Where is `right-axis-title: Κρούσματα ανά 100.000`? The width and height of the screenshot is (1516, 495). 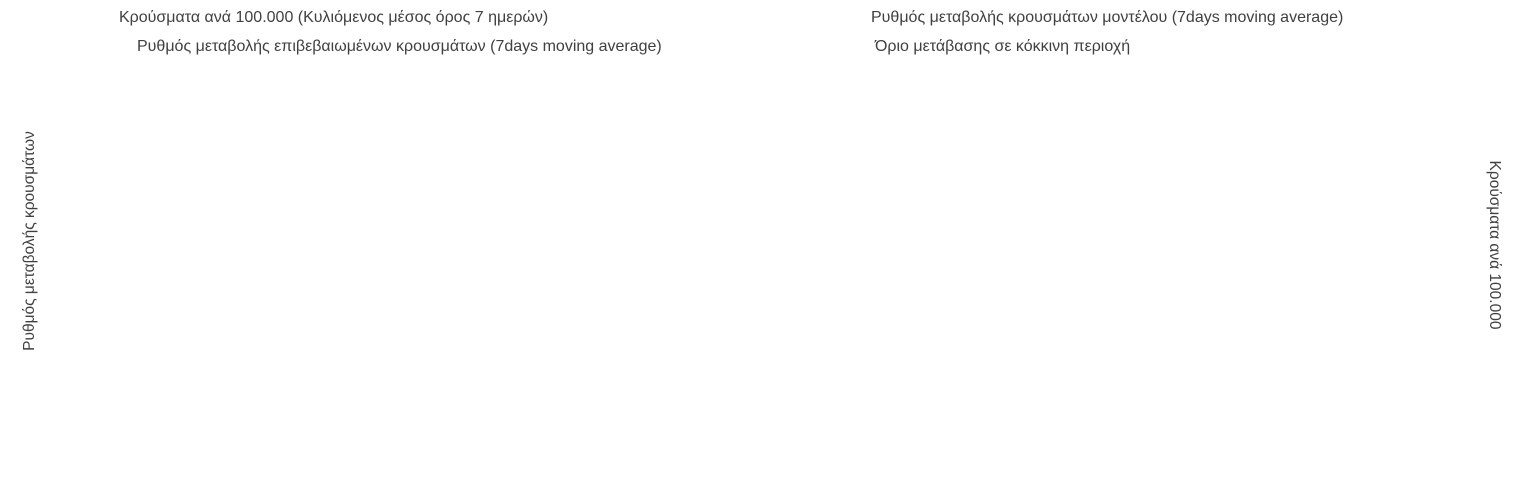
right-axis-title: Κρούσματα ανά 100.000 is located at coordinates (1494, 245).